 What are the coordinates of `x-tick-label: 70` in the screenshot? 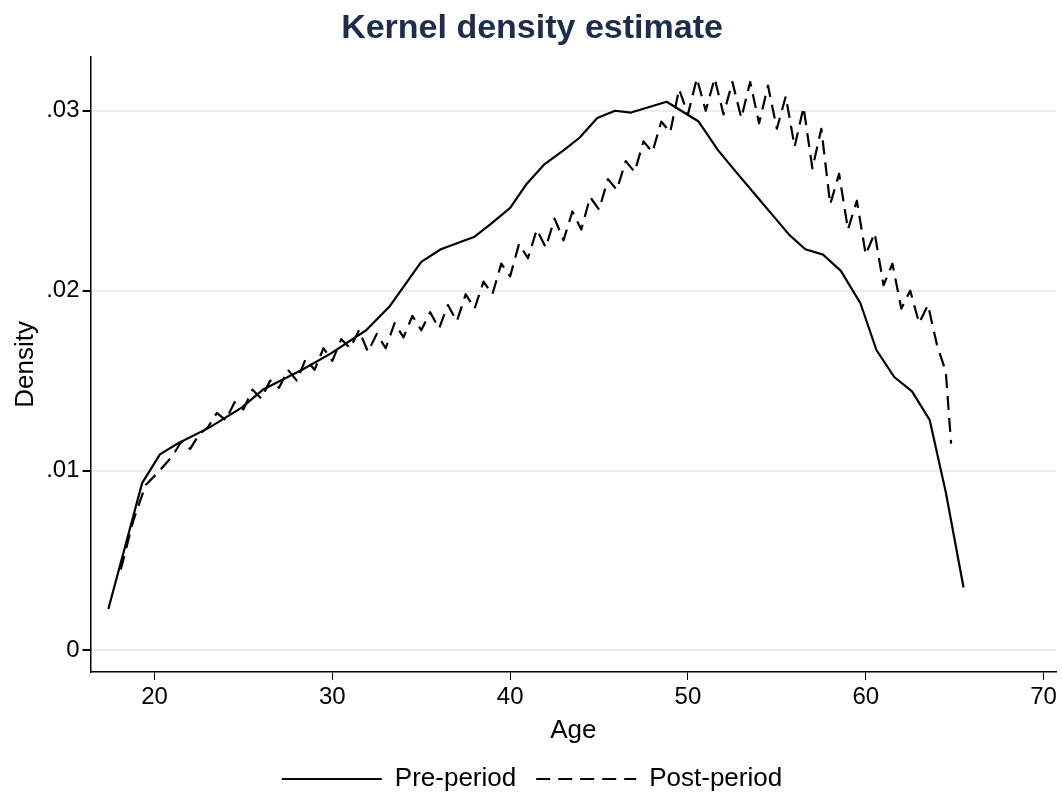 It's located at (1043, 696).